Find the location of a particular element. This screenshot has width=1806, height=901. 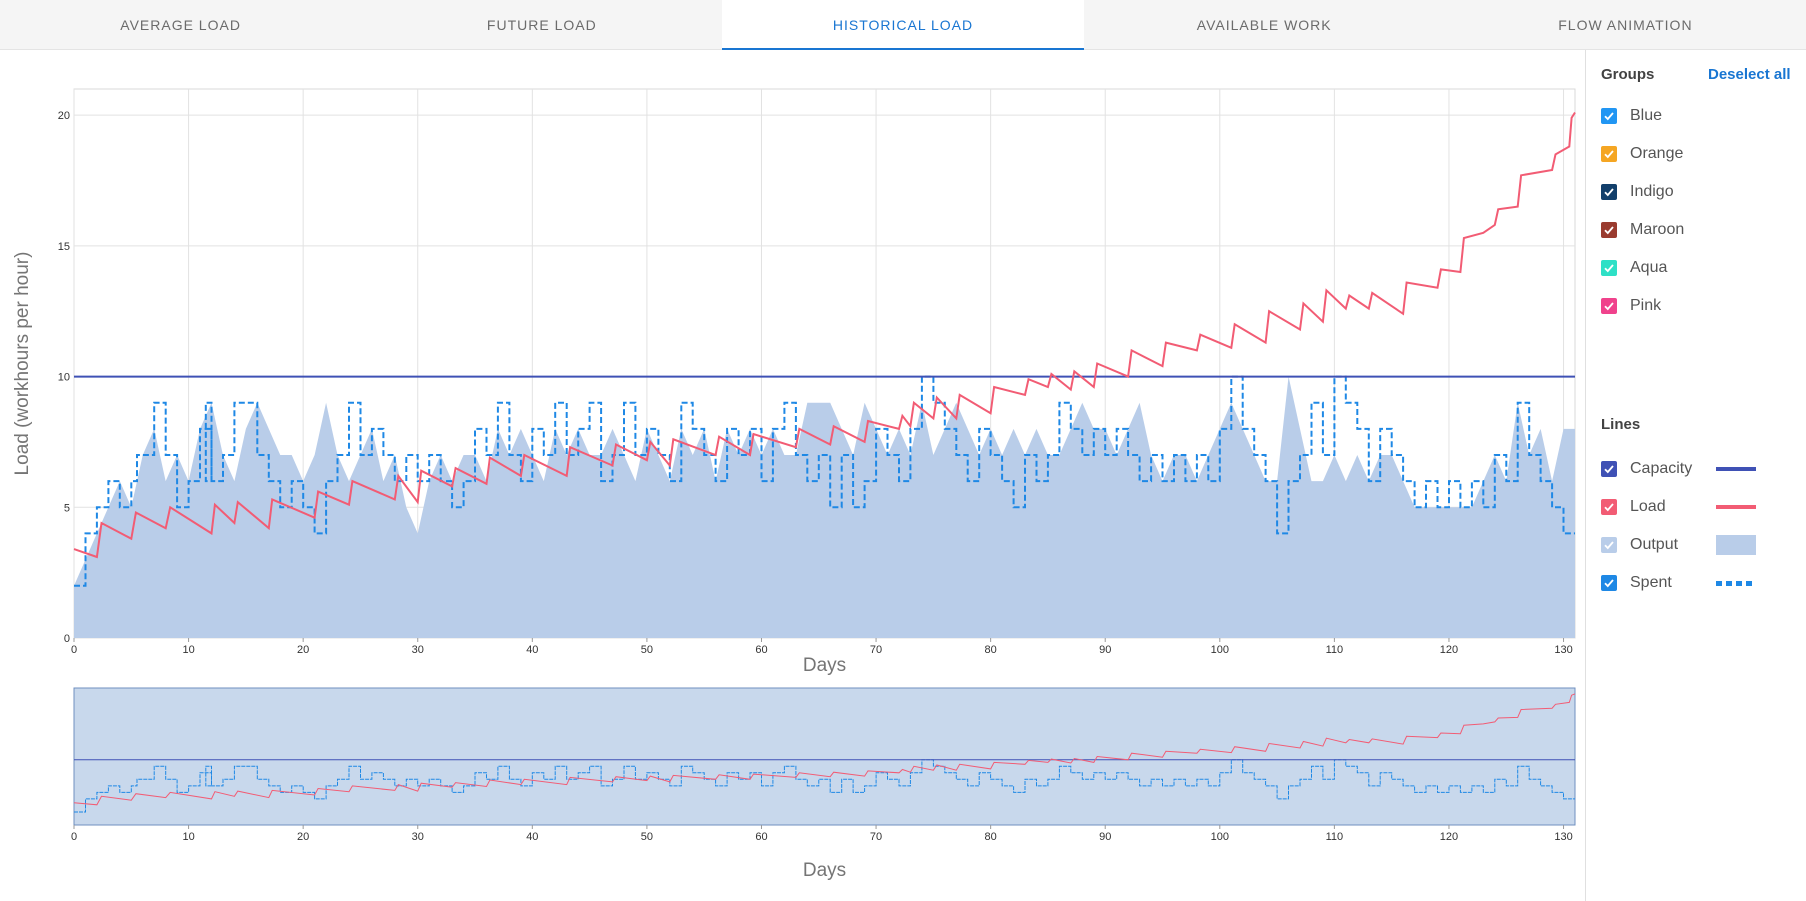

line-swatch-load is located at coordinates (1736, 507).